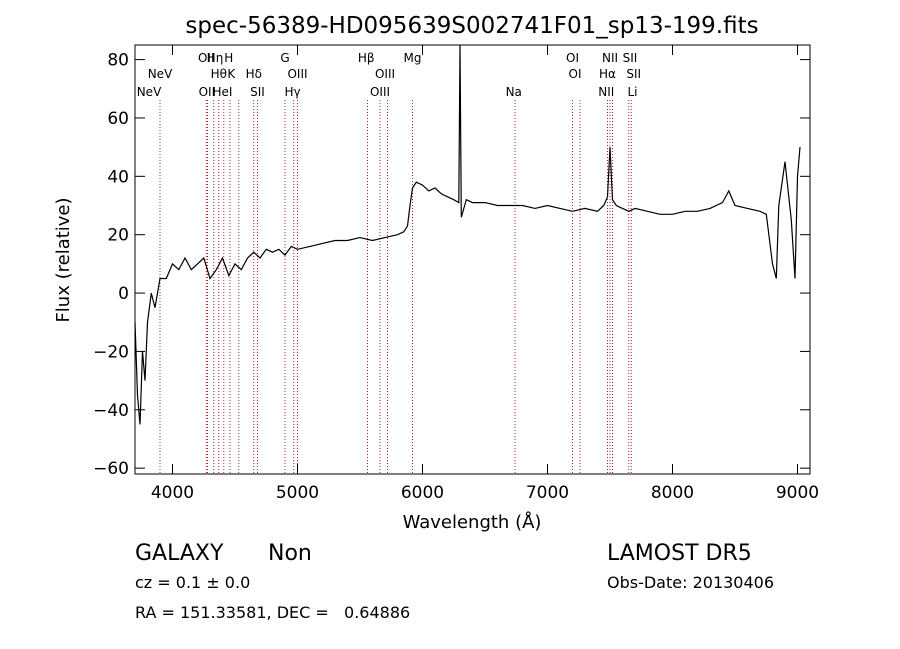 The width and height of the screenshot is (900, 649). I want to click on y-tick-label: 0, so click(123, 294).